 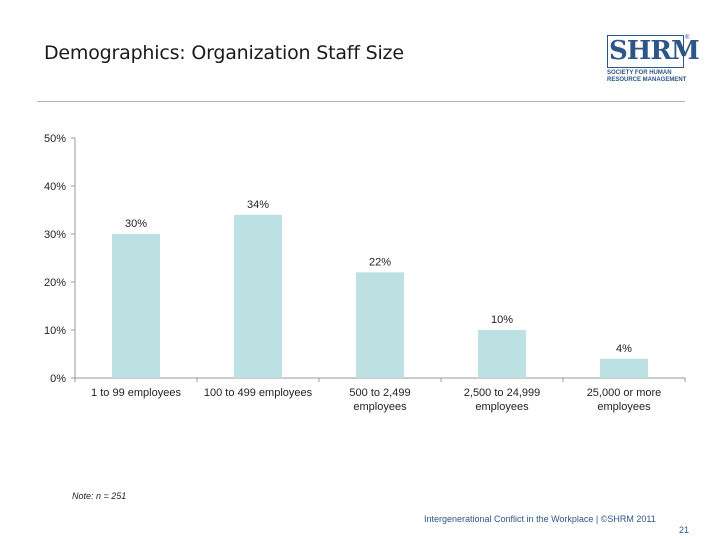 I want to click on logo-subtitle-line1: SOCIETY FOR HUMAN, so click(x=639, y=73).